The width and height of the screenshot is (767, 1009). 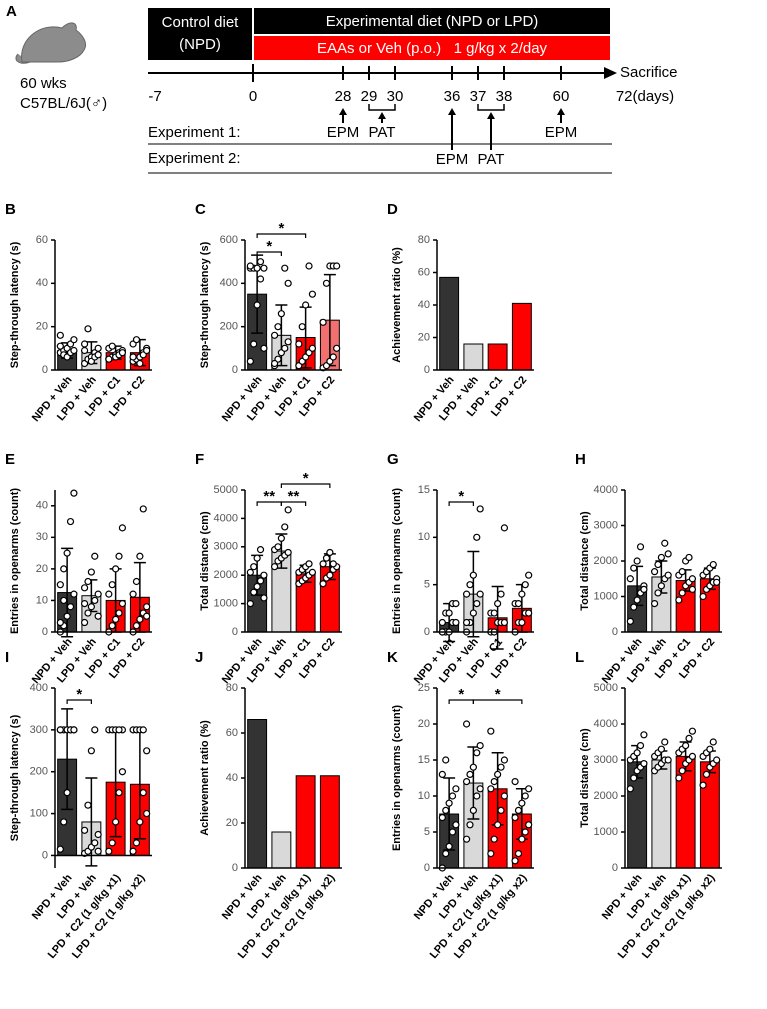 What do you see at coordinates (269, 253) in the screenshot?
I see `significance-bracket` at bounding box center [269, 253].